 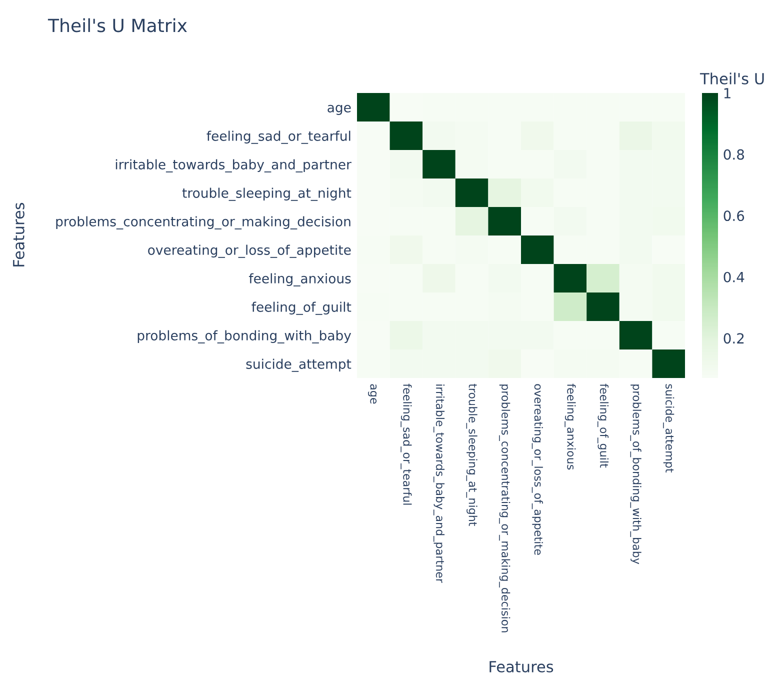 I want to click on y-tick-label: feeling_of_guilt, so click(x=302, y=308).